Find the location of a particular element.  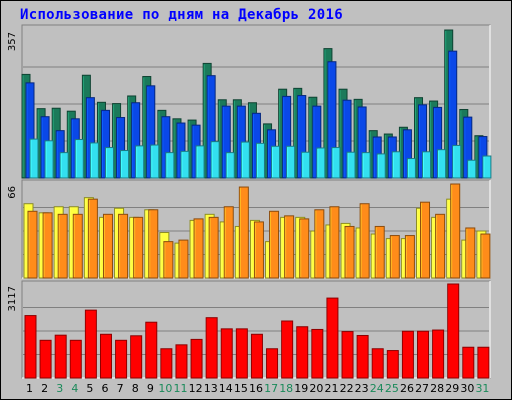

x-tick-label: 25 is located at coordinates (392, 388).